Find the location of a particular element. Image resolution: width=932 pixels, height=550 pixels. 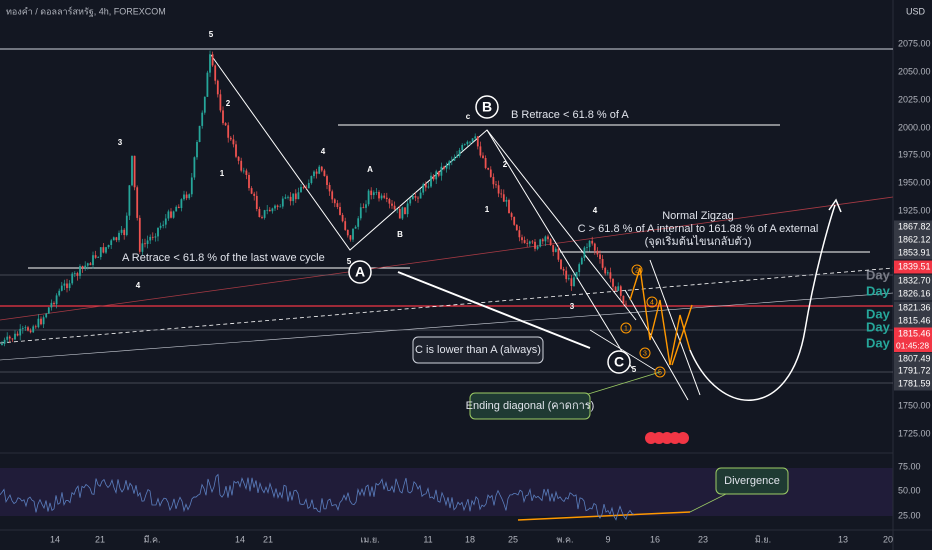

projection is located at coordinates (660, 316).